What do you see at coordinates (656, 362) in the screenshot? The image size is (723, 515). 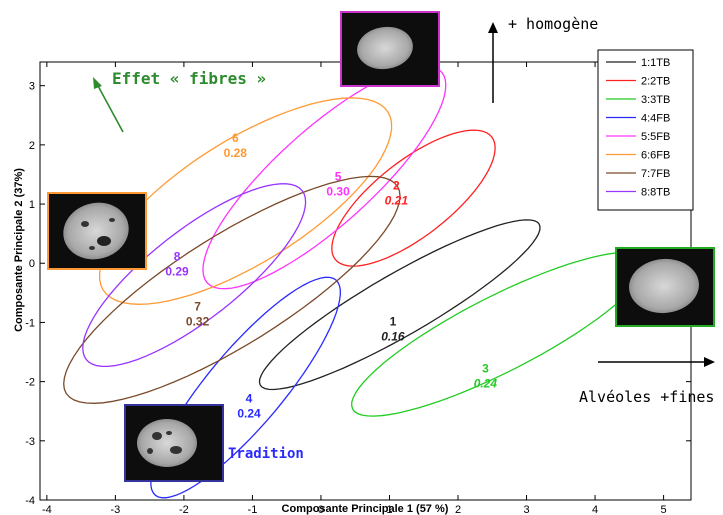 I see `alveoles-arrow` at bounding box center [656, 362].